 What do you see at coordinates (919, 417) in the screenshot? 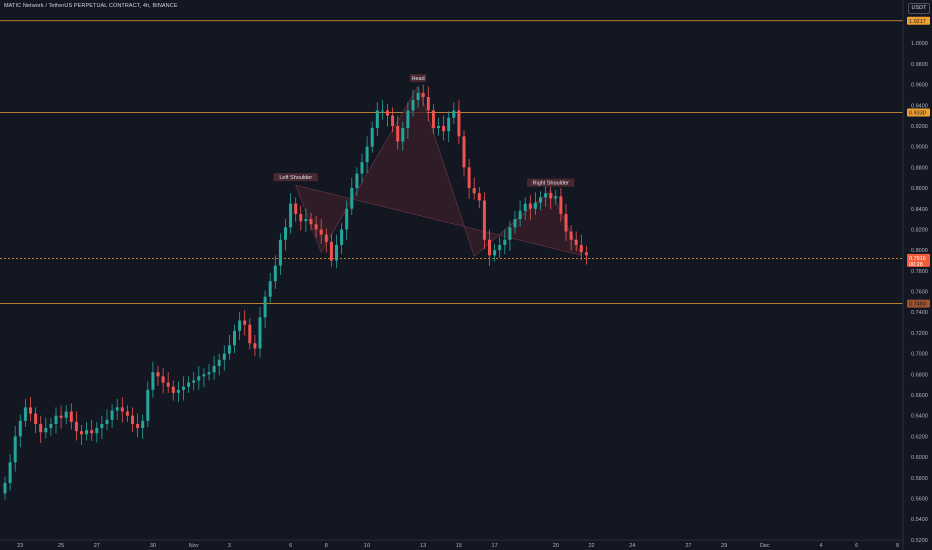
I see `y-tick-label: 0.6400` at bounding box center [919, 417].